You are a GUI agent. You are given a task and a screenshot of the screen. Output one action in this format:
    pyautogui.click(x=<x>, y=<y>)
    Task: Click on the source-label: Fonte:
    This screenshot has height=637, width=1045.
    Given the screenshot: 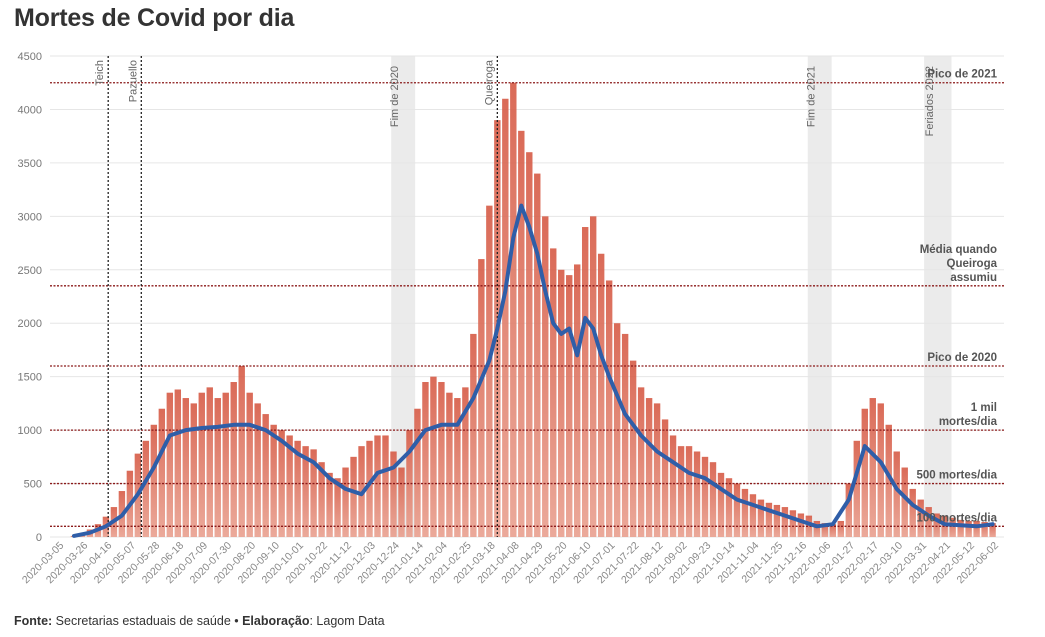 What is the action you would take?
    pyautogui.click(x=33, y=621)
    